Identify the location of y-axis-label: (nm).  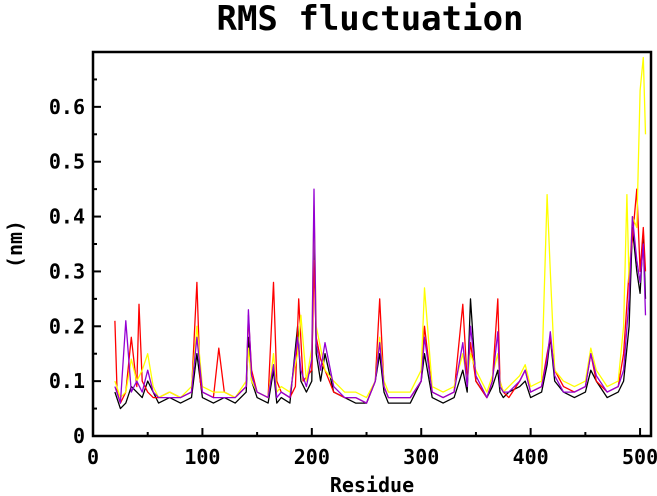
(15, 244).